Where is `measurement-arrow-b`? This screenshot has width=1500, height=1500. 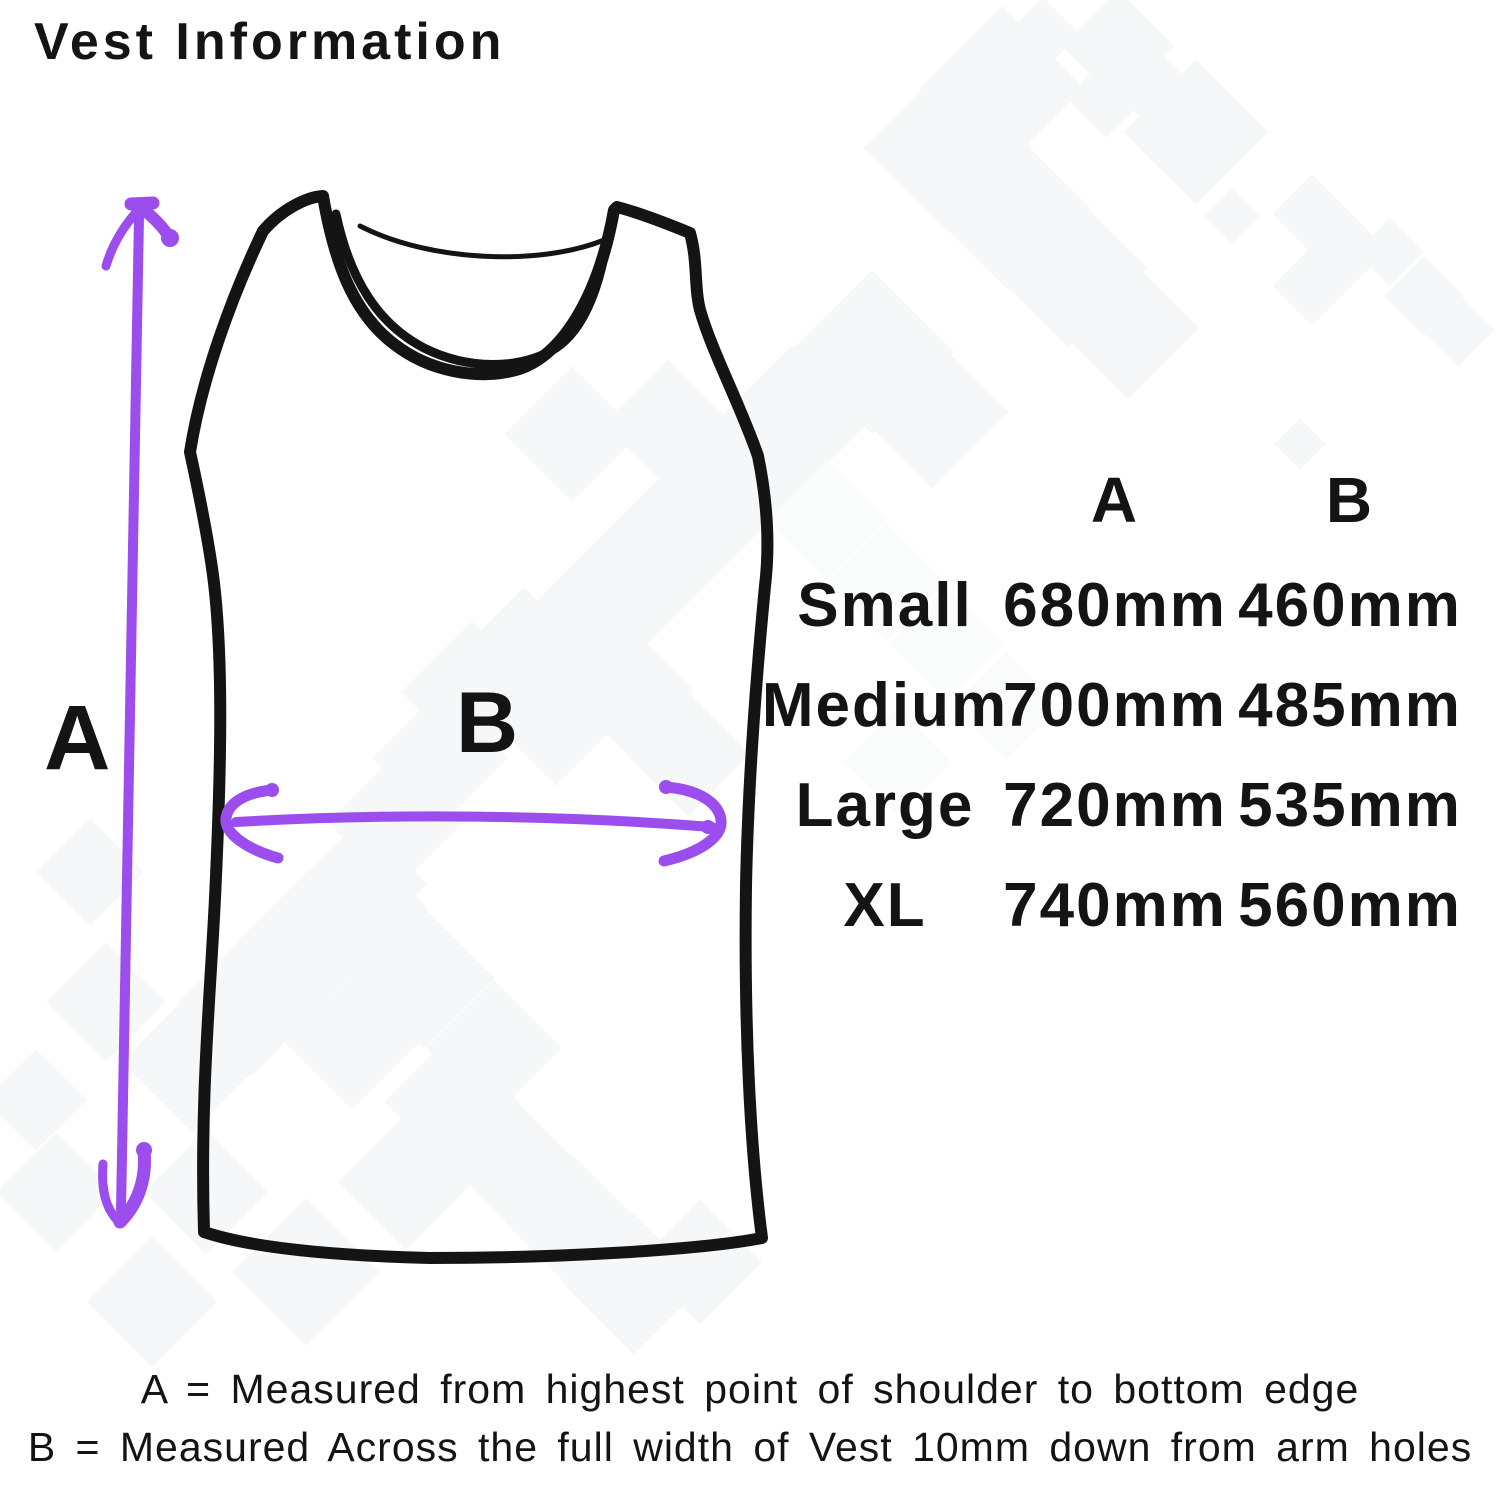 measurement-arrow-b is located at coordinates (473, 823).